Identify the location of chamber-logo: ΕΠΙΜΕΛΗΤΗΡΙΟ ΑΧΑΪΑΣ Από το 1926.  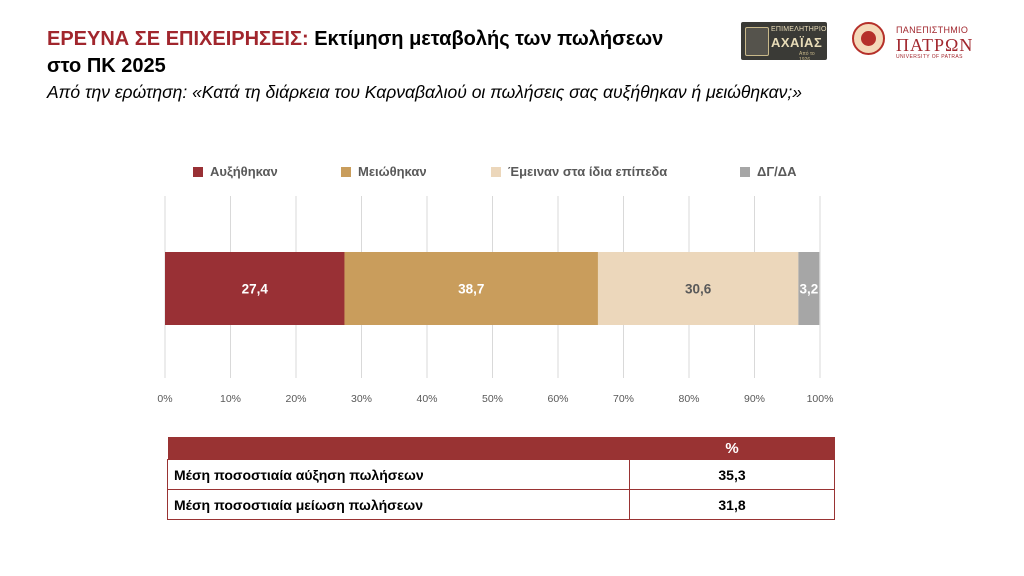
(784, 41).